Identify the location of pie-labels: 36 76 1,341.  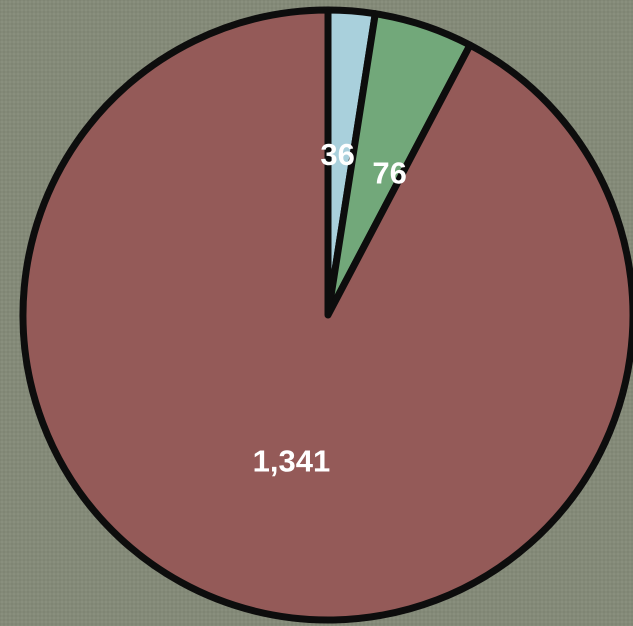
(330, 307).